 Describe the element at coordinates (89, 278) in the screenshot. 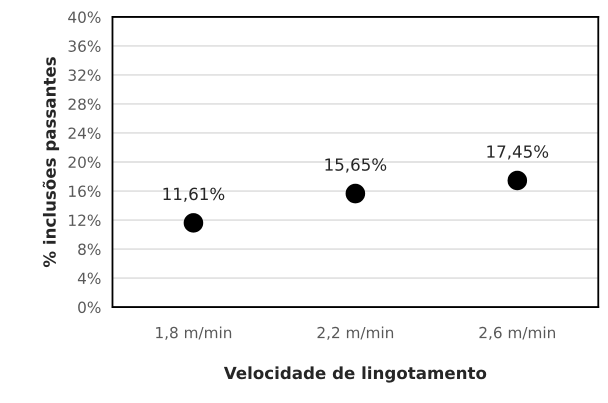

I see `y-tick-label: 4%` at that location.